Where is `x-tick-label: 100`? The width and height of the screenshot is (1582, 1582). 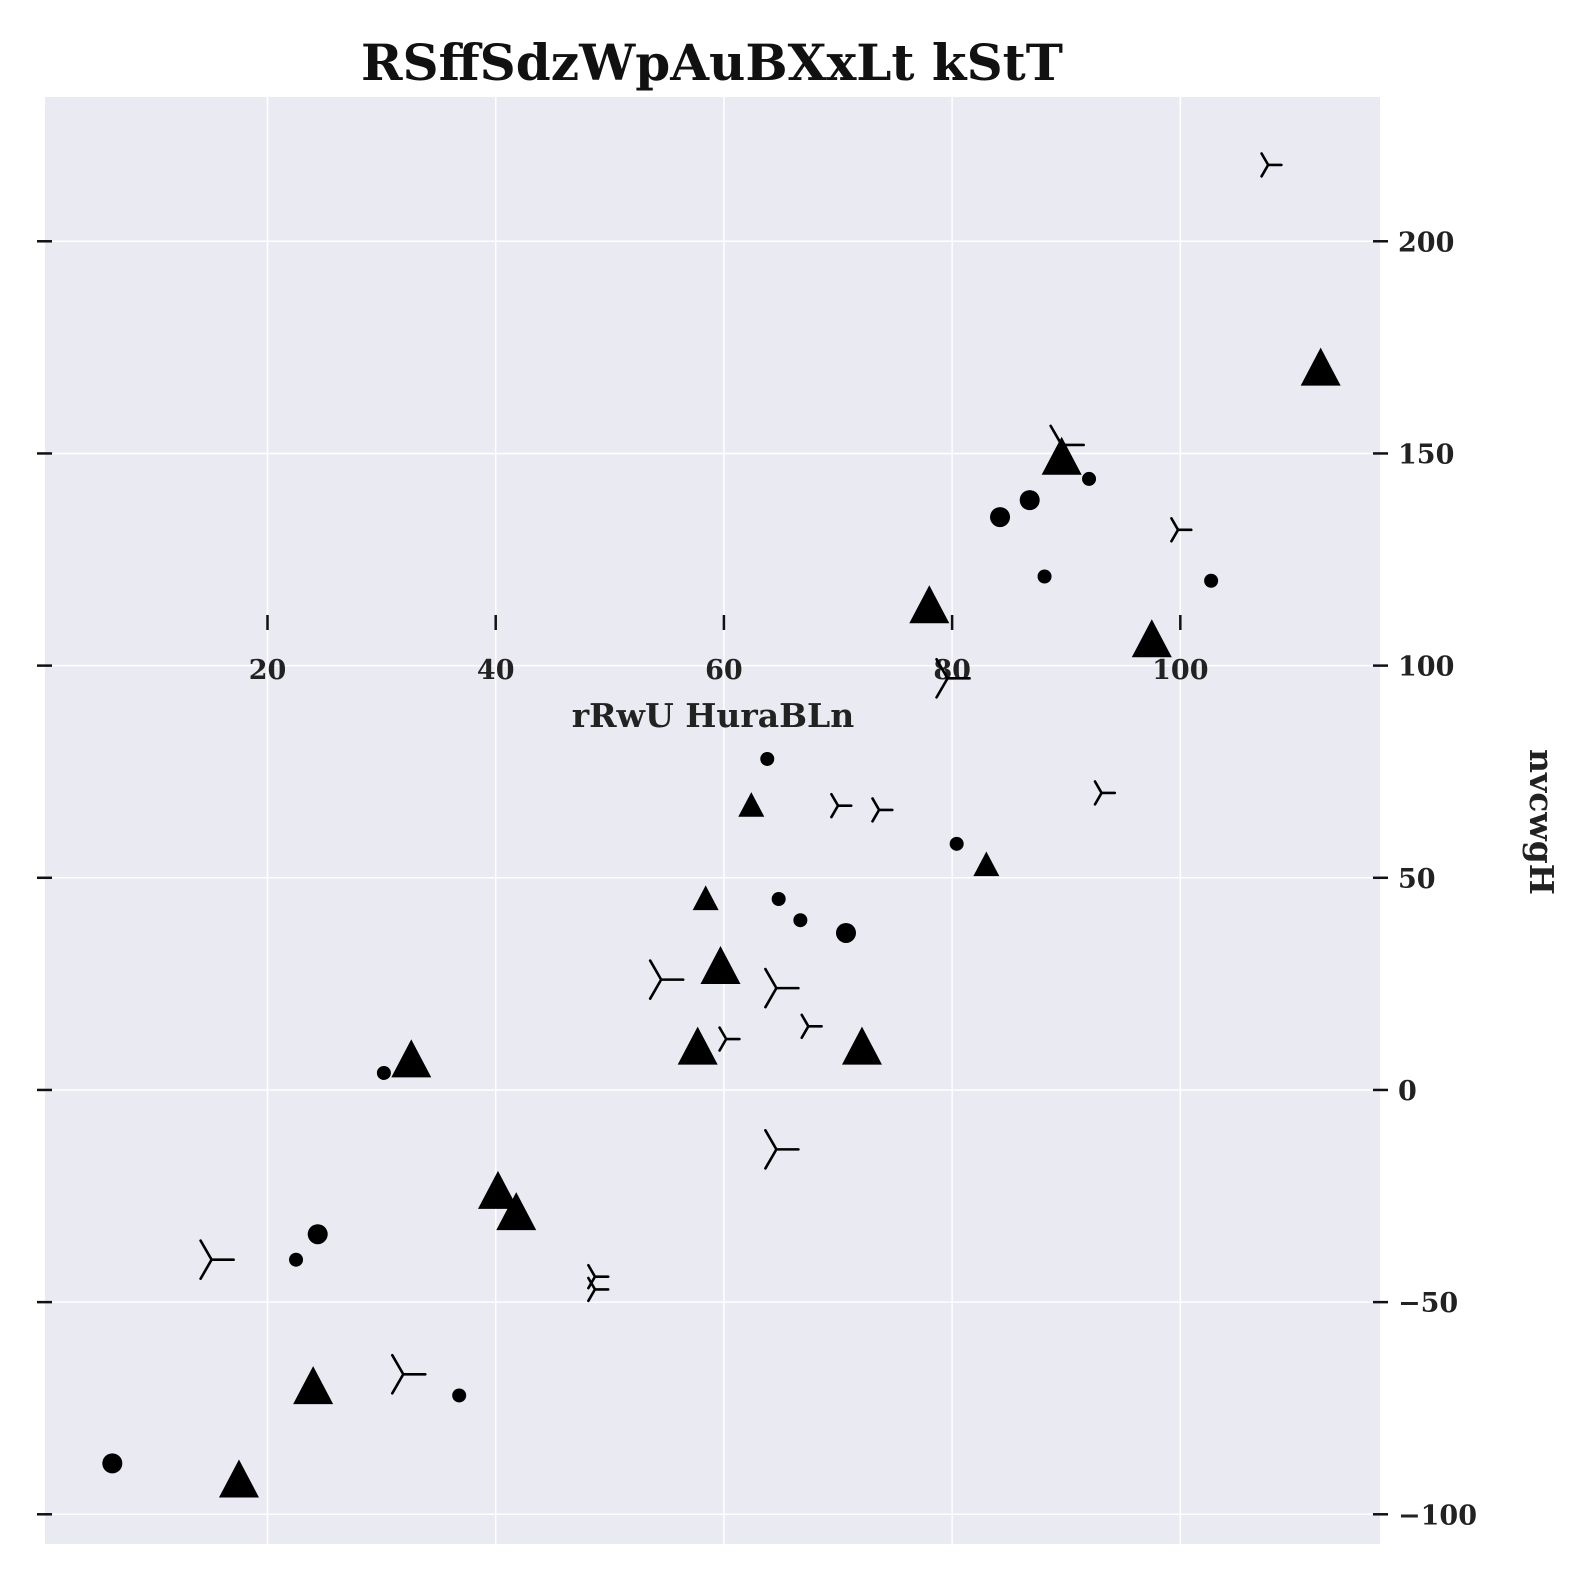
x-tick-label: 100 is located at coordinates (1180, 670).